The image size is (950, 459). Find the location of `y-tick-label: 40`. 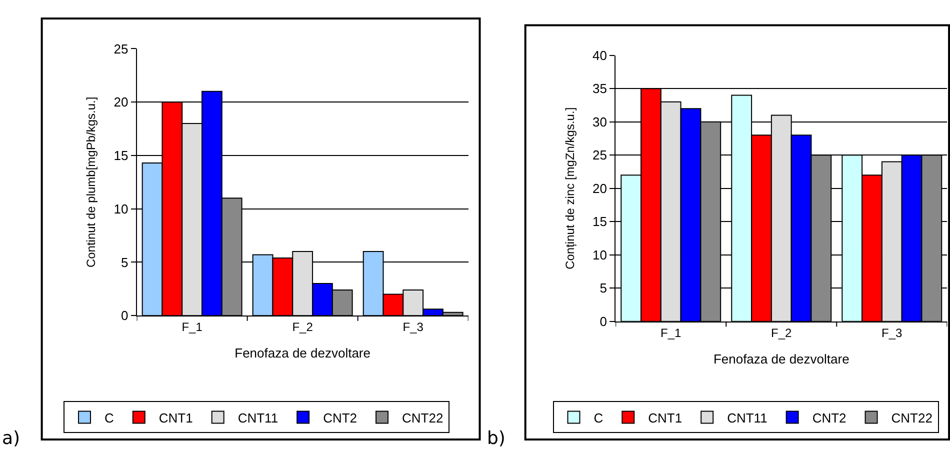

y-tick-label: 40 is located at coordinates (599, 55).